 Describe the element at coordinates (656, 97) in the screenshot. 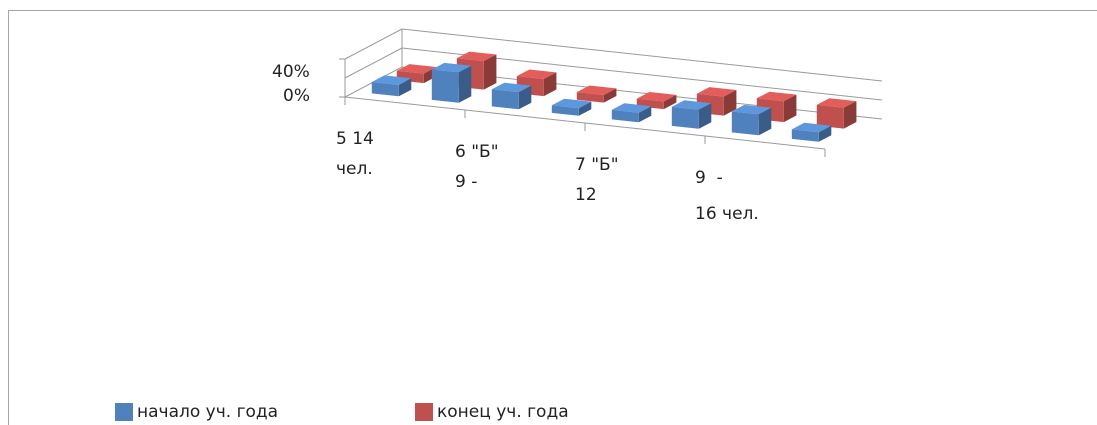

I see `bar-end-5-top` at that location.